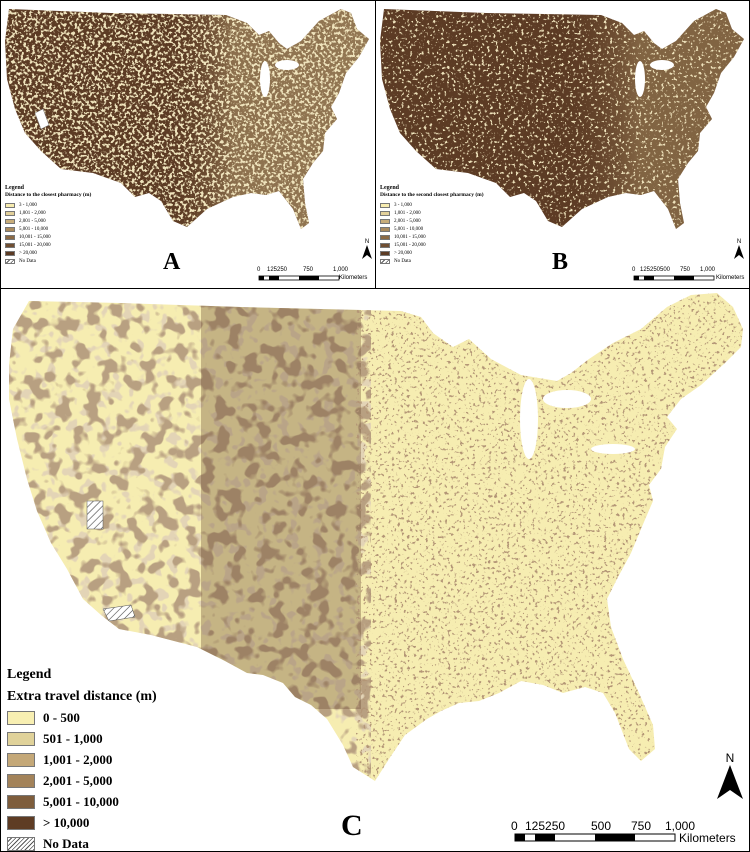  Describe the element at coordinates (172, 262) in the screenshot. I see `panel-label-a: A` at that location.